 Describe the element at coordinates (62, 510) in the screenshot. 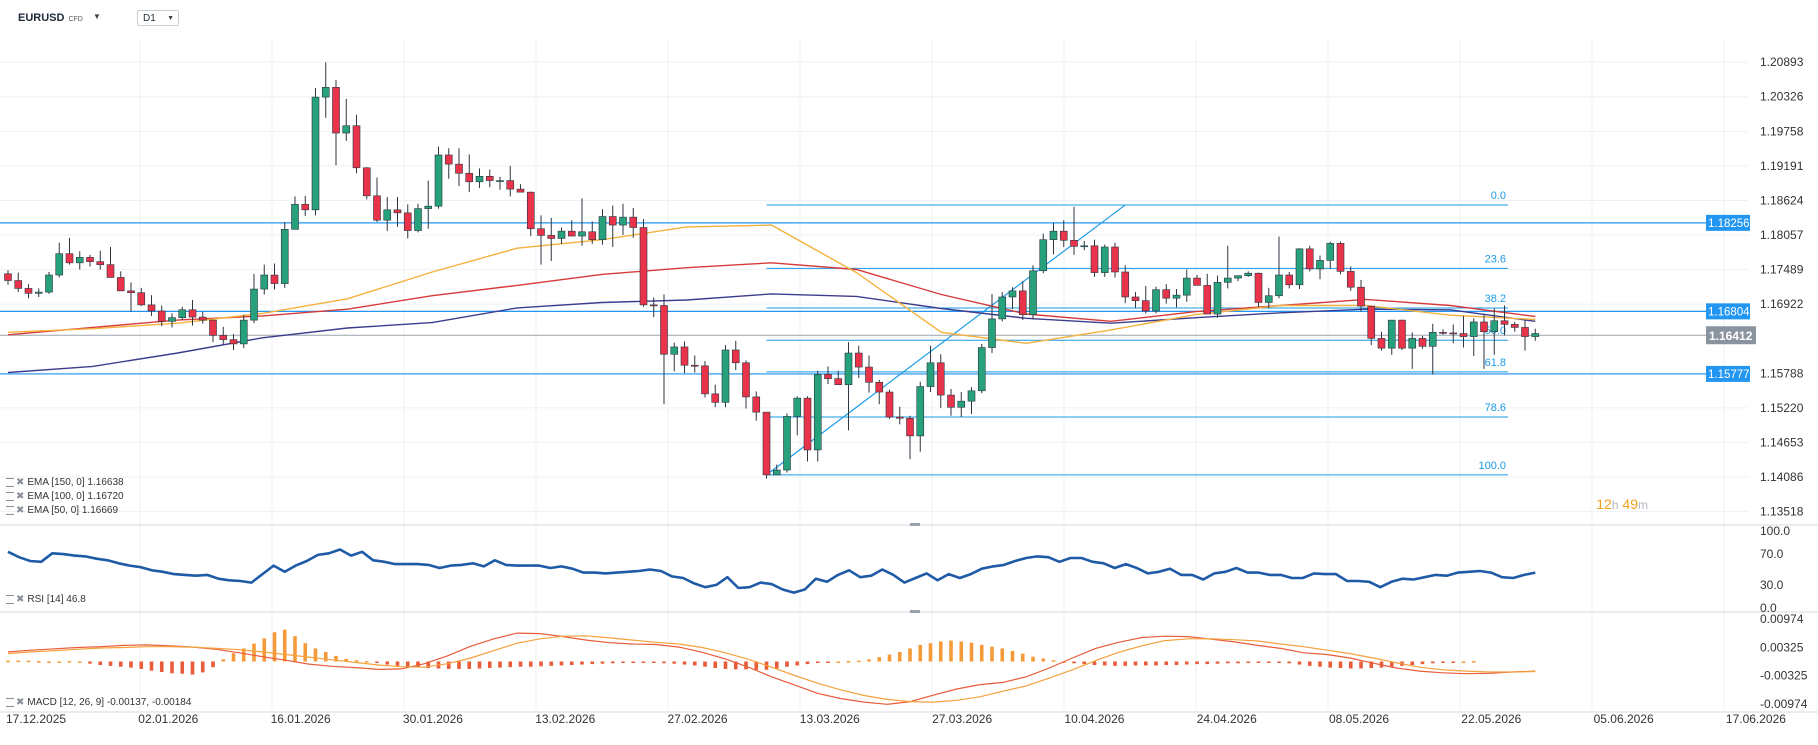

I see `legend-ema50: ✖ EMA [50, 0] 1.16669` at that location.